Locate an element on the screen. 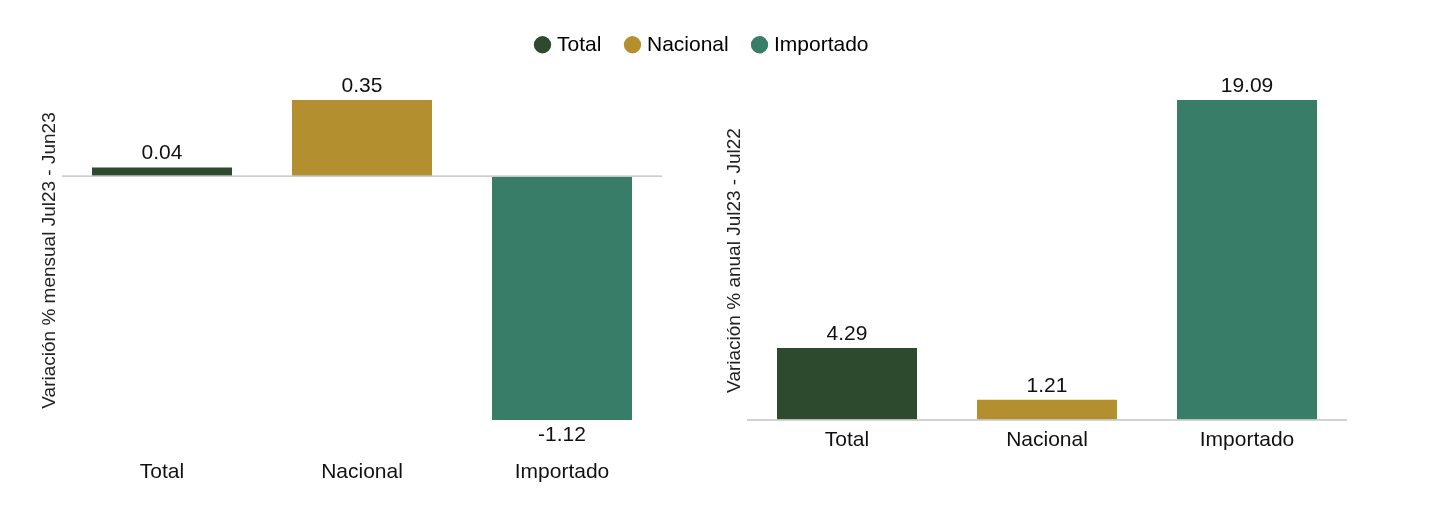 This screenshot has height=532, width=1434. data-label: 1.21 is located at coordinates (1047, 384).